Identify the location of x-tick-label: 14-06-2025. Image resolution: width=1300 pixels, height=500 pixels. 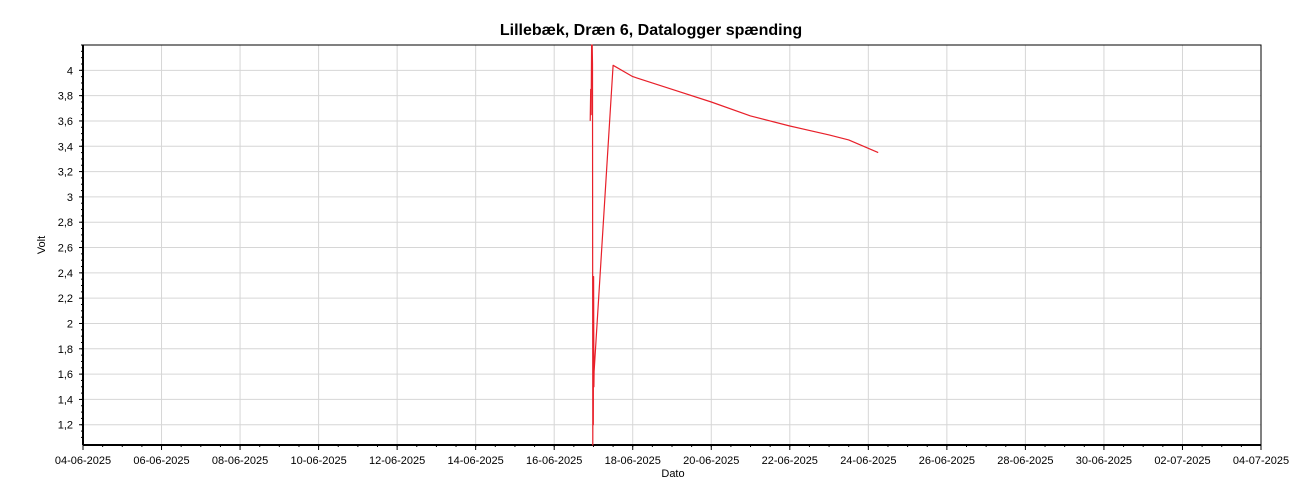
(476, 461).